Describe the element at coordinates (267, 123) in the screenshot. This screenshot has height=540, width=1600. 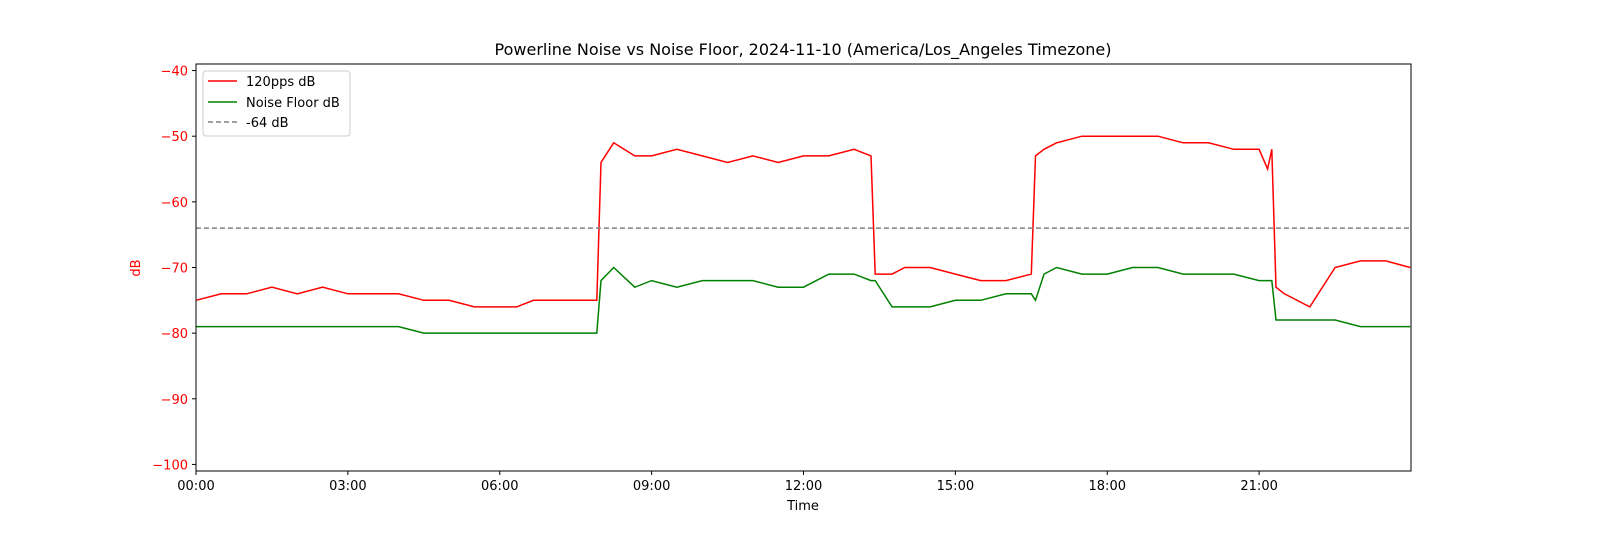
I see `legend-label-threshold: -64 dB` at that location.